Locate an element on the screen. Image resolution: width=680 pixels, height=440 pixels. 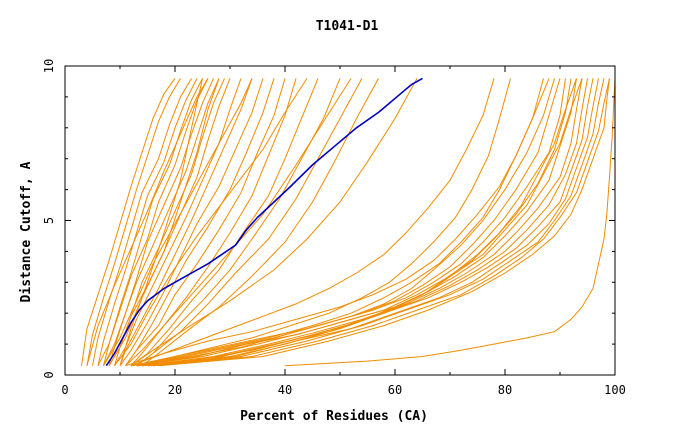
y-tick-label-1: 5 is located at coordinates (49, 220).